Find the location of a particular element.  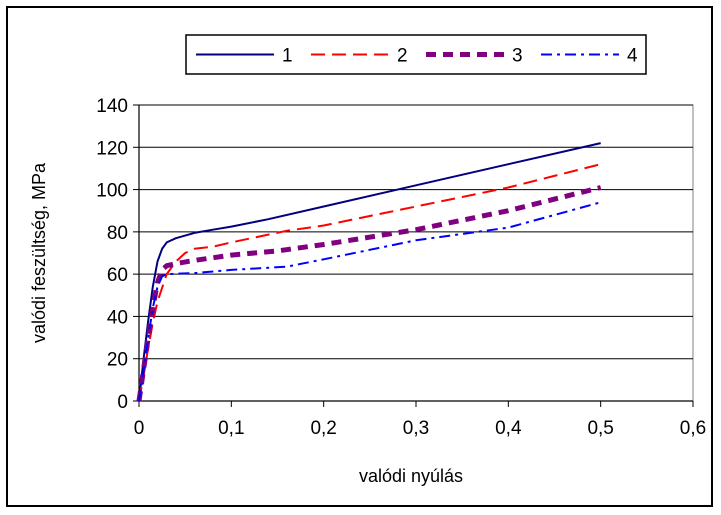

legend-label-4: 4 is located at coordinates (632, 56).